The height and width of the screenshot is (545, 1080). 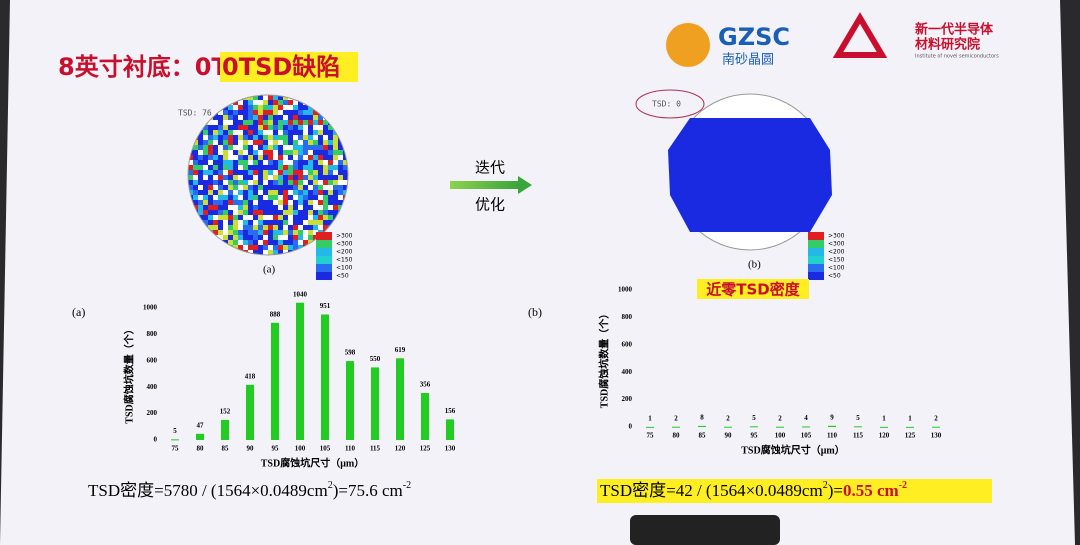 What do you see at coordinates (325, 306) in the screenshot?
I see `value-label: 951` at bounding box center [325, 306].